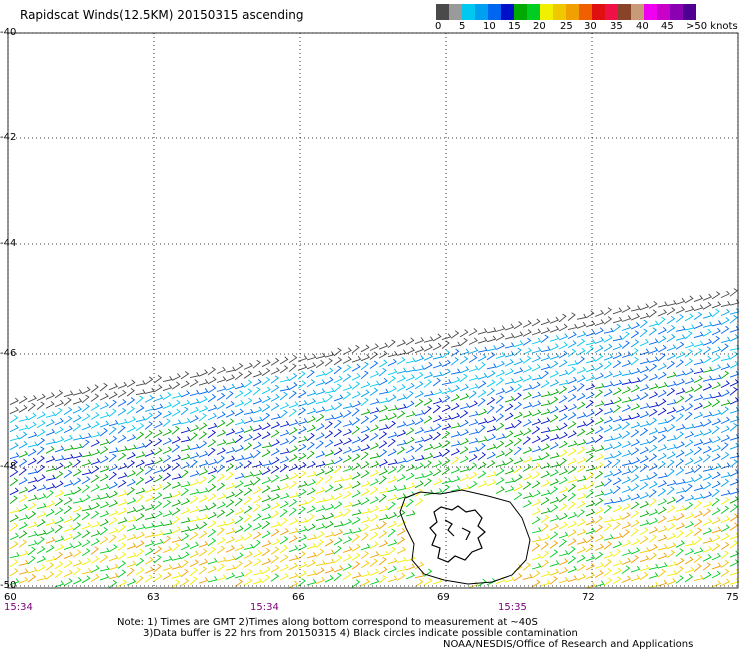 This screenshot has height=650, width=740. Describe the element at coordinates (10, 597) in the screenshot. I see `longitude-label: 60` at that location.